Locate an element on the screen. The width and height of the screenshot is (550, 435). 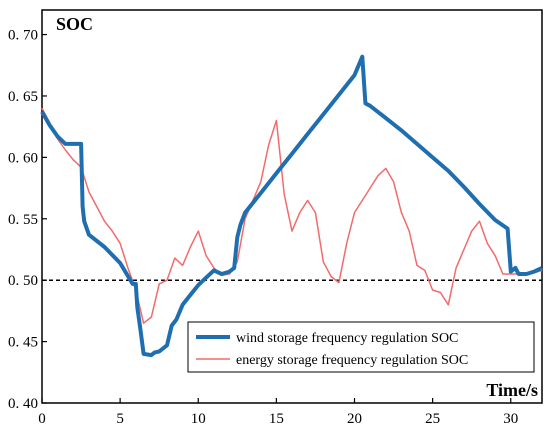
x-tick-label: 25 is located at coordinates (432, 419).